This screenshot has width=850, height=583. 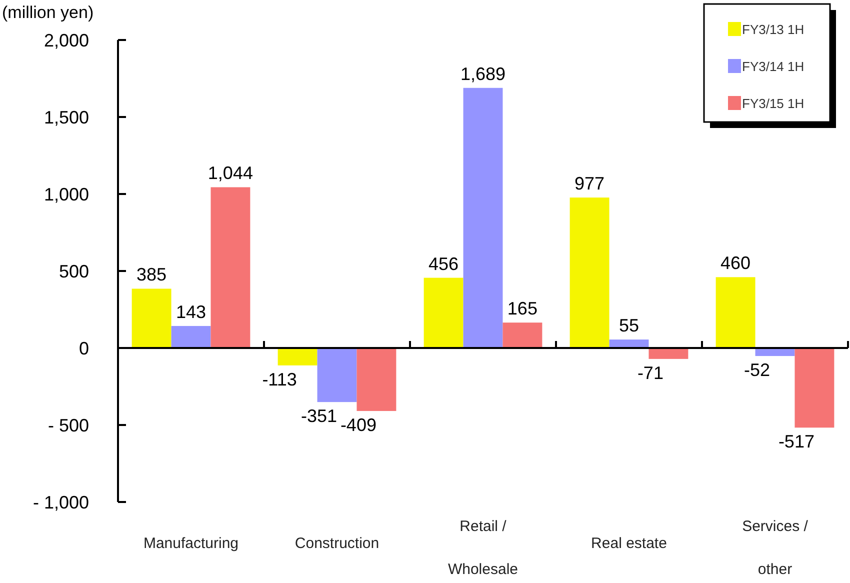 What do you see at coordinates (773, 66) in the screenshot?
I see `legend-label: FY3/14 1H` at bounding box center [773, 66].